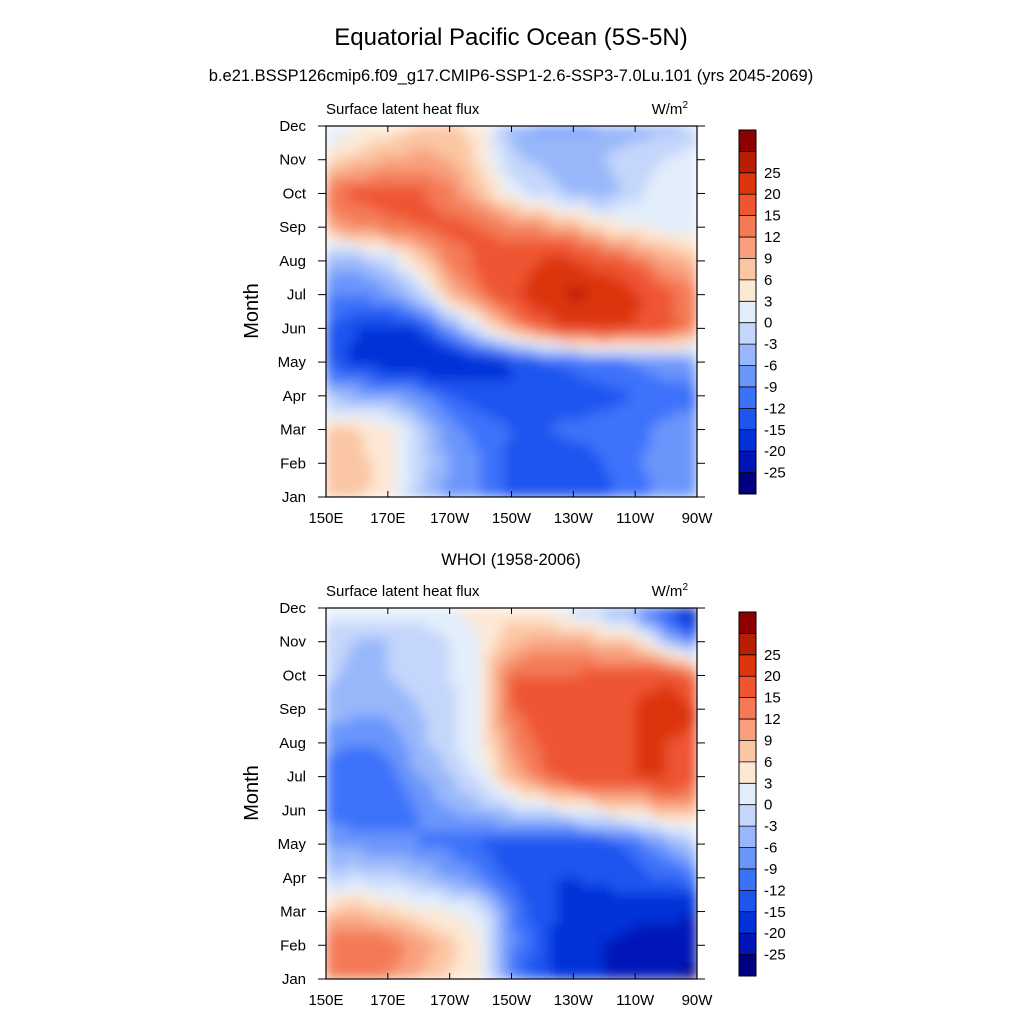 Image resolution: width=1024 pixels, height=1024 pixels. Describe the element at coordinates (768, 258) in the screenshot. I see `colorbar-label: 9` at that location.